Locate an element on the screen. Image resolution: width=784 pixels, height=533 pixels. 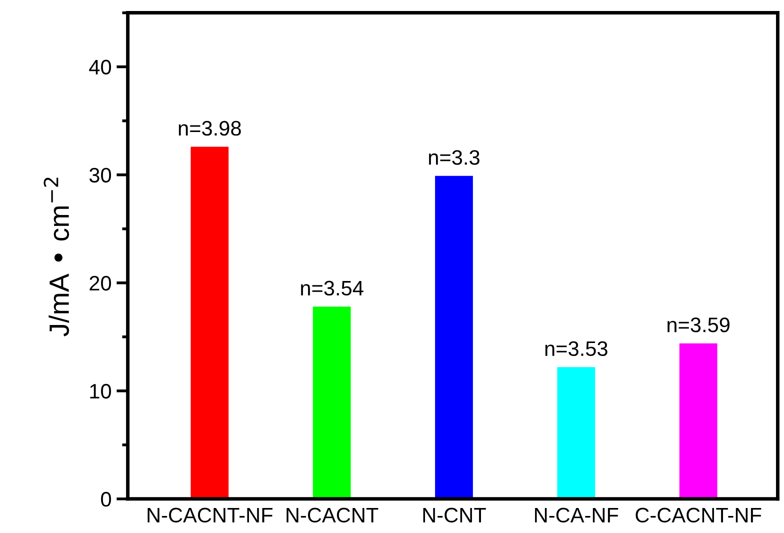
x-tick-label: N-CNT is located at coordinates (454, 515).